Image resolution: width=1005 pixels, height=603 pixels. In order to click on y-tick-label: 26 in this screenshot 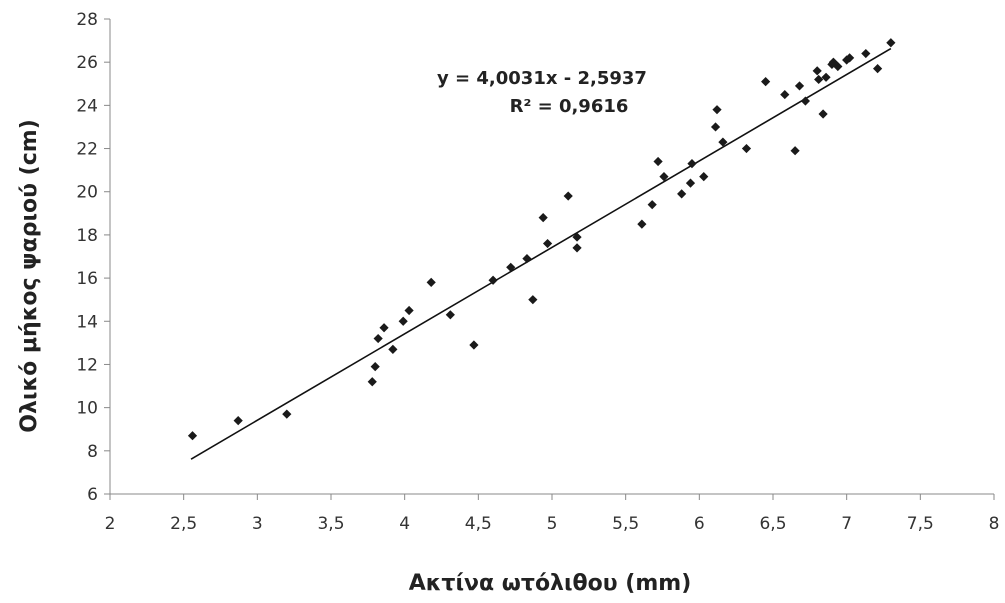, I will do `click(87, 63)`.